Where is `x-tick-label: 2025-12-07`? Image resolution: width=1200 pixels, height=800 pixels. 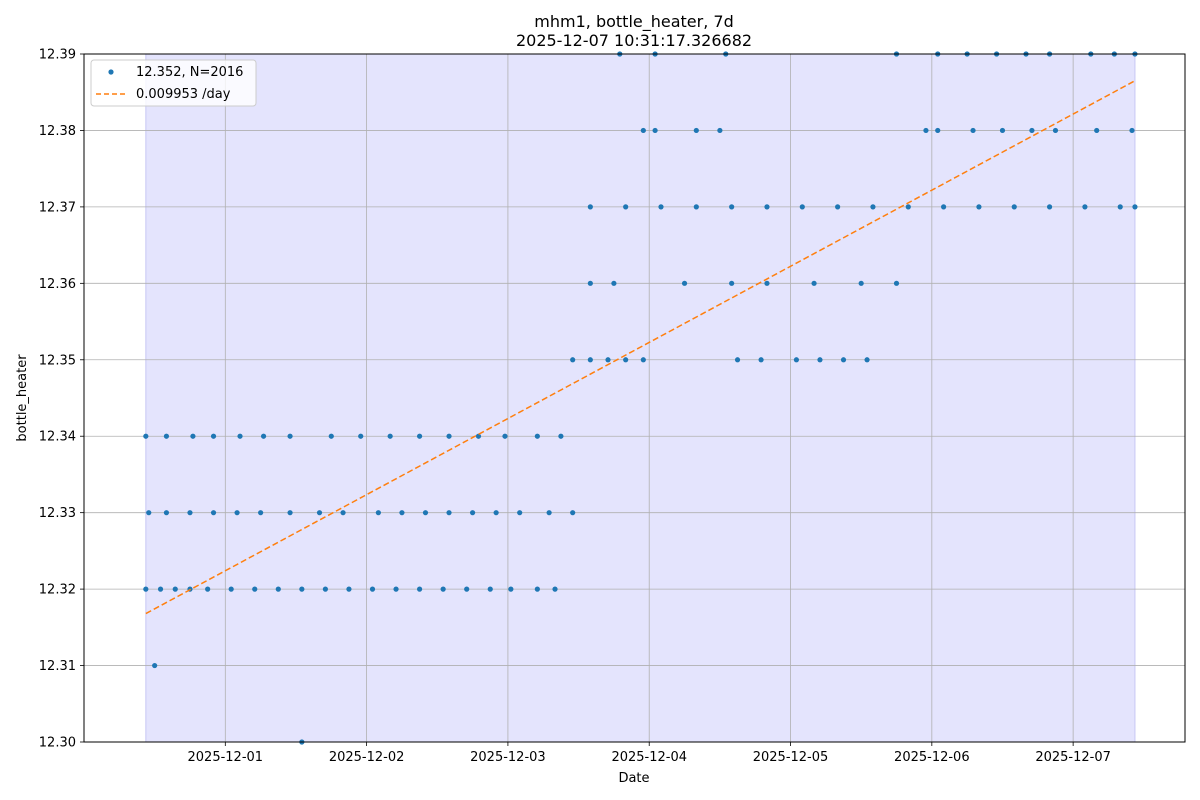 x-tick-label: 2025-12-07 is located at coordinates (1073, 757).